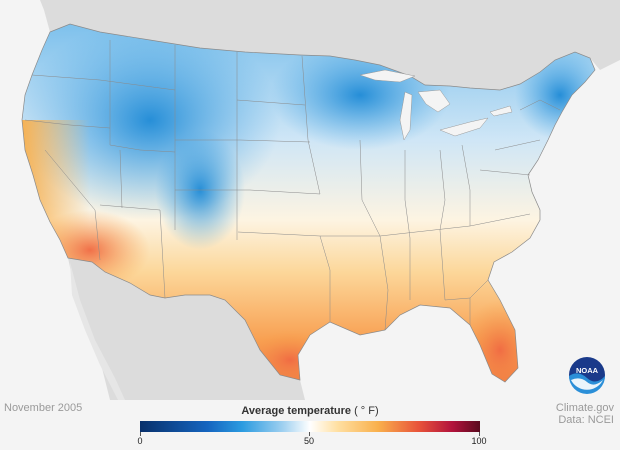 The height and width of the screenshot is (450, 620). I want to click on legend-unit: ( ° F), so click(366, 411).